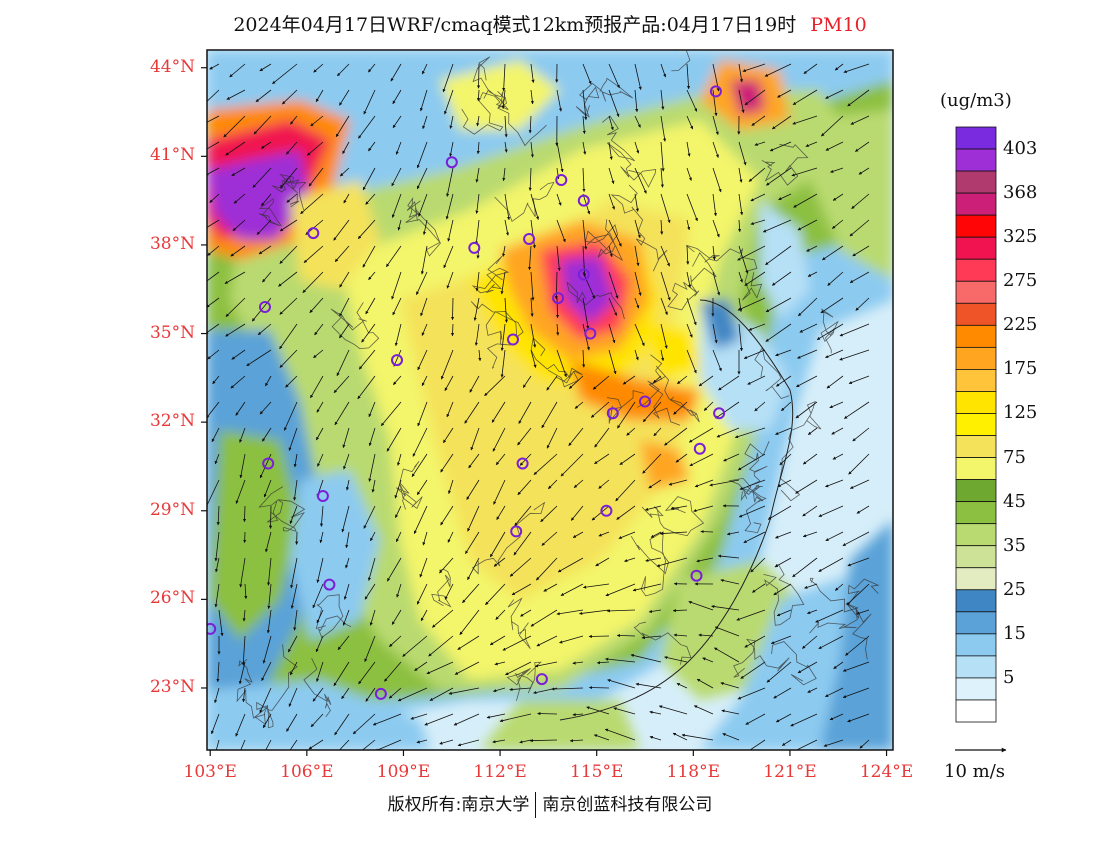 The height and width of the screenshot is (850, 1100). What do you see at coordinates (172, 66) in the screenshot?
I see `lat-label: 44°N` at bounding box center [172, 66].